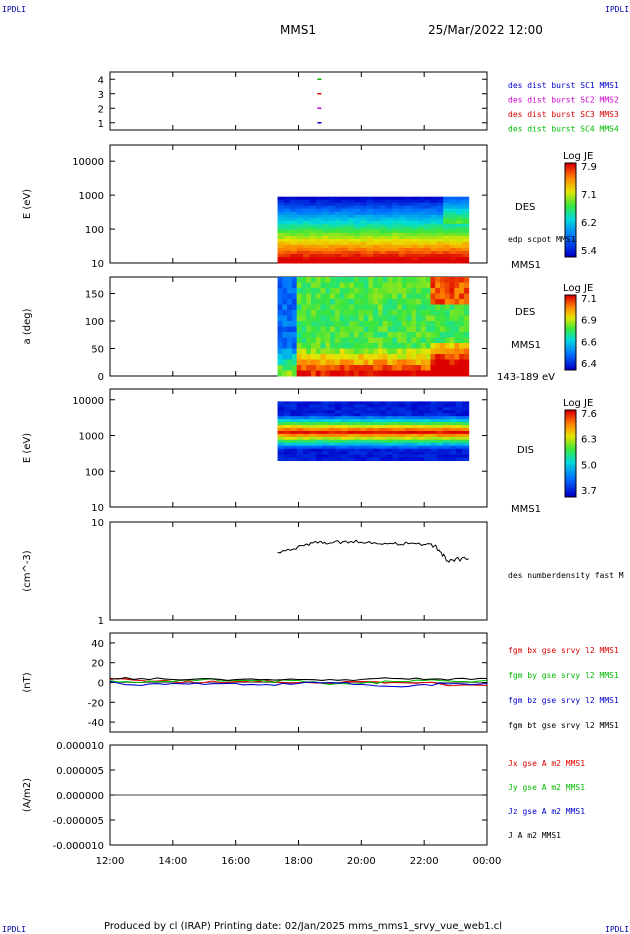 Image resolution: width=630 pixels, height=934 pixels. Describe the element at coordinates (589, 342) in the screenshot. I see `colorbar-tick-label: 6.6` at that location.